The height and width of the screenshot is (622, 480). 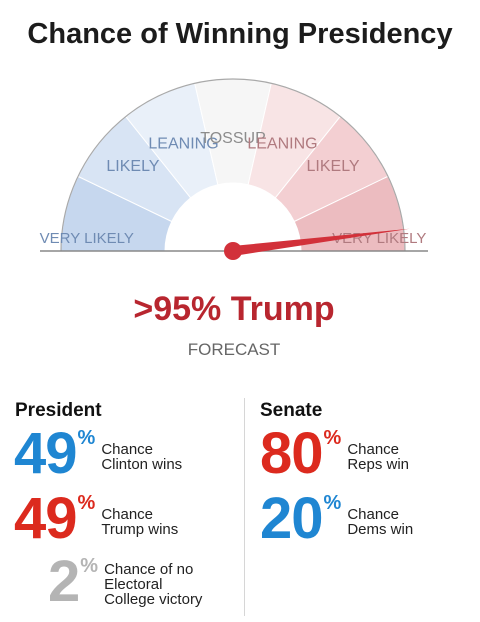 I want to click on column-divider, so click(x=244, y=507).